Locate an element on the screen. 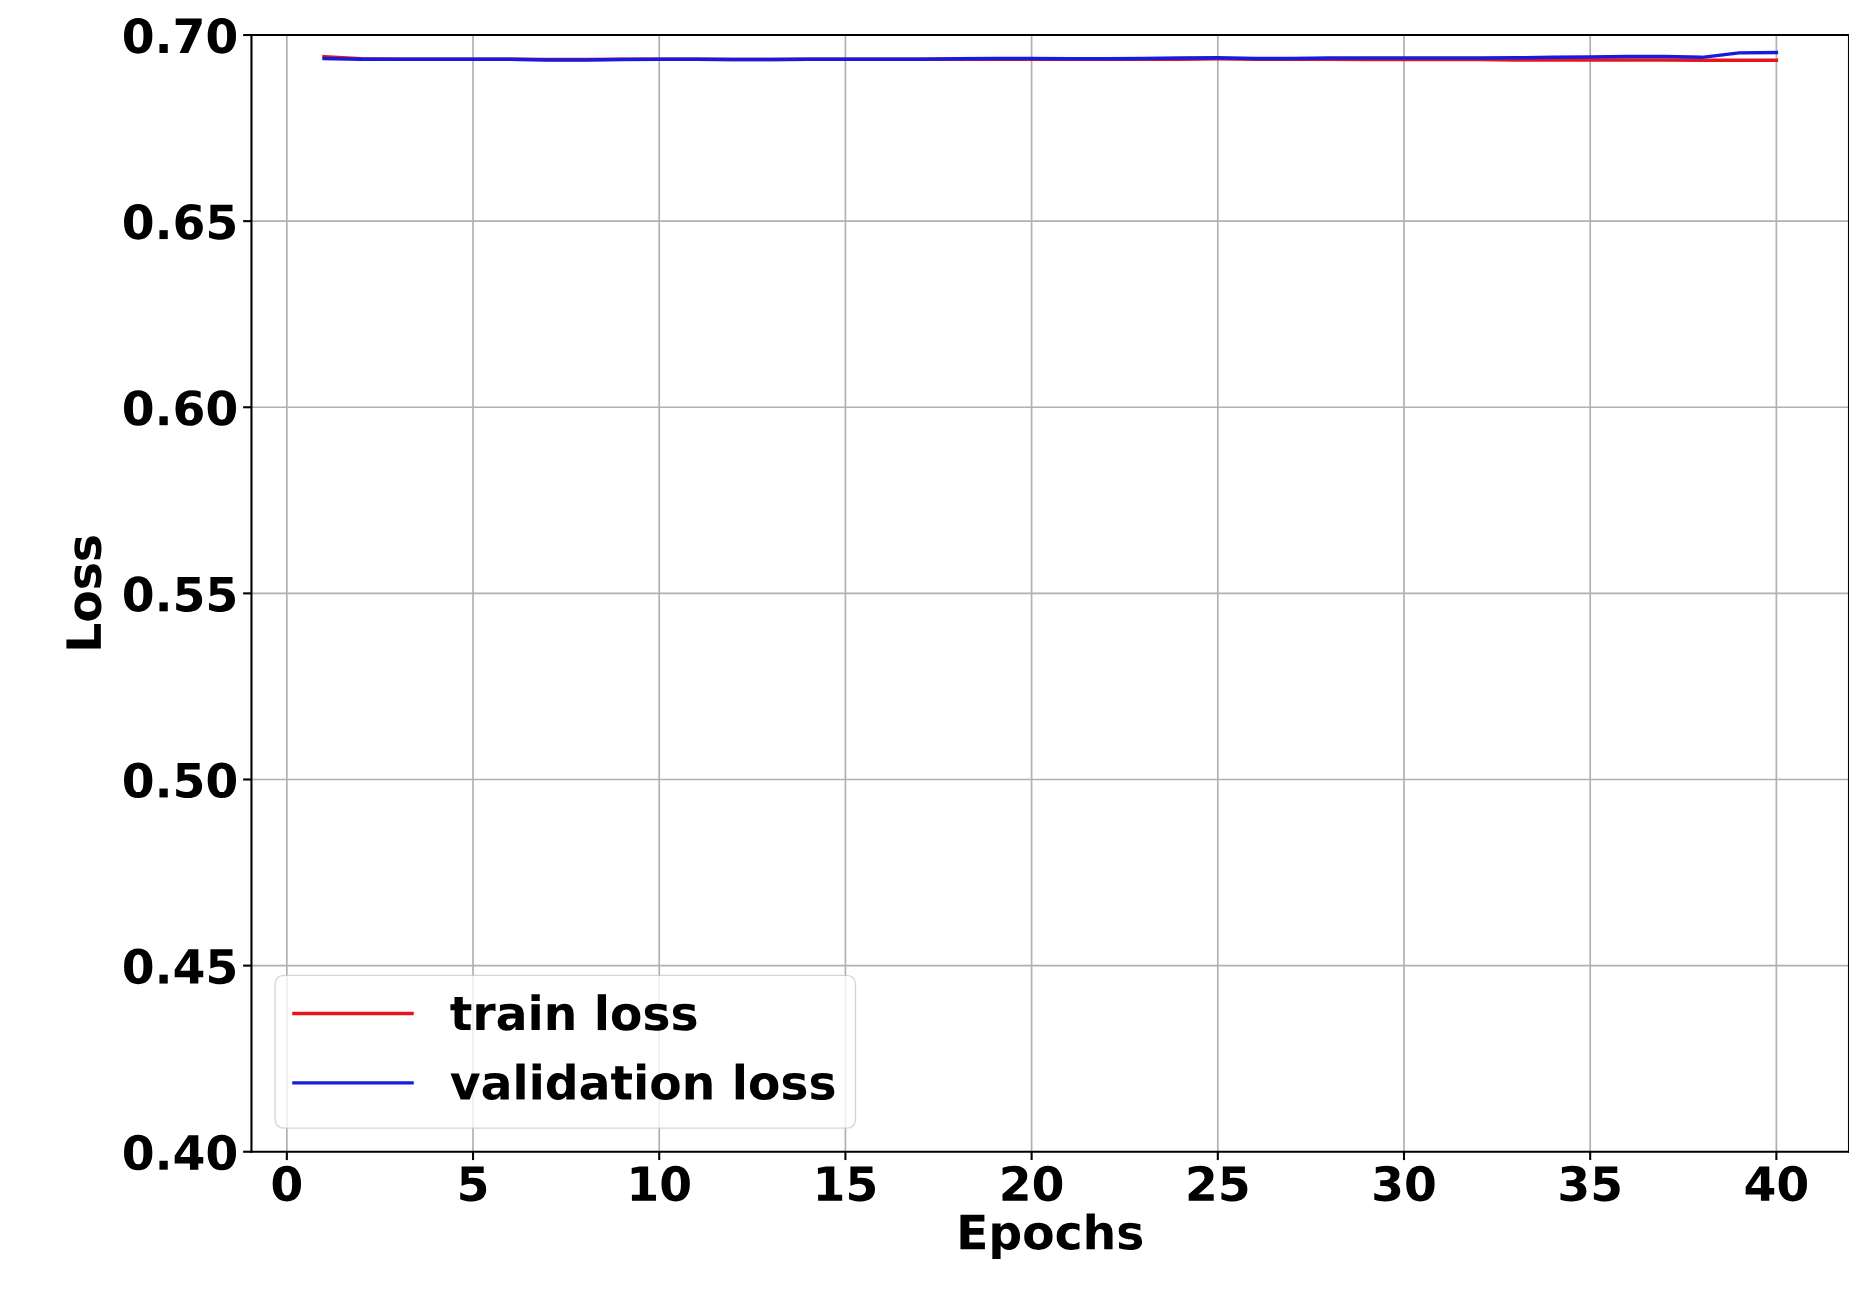  x-tick-label: 15 is located at coordinates (846, 1184).